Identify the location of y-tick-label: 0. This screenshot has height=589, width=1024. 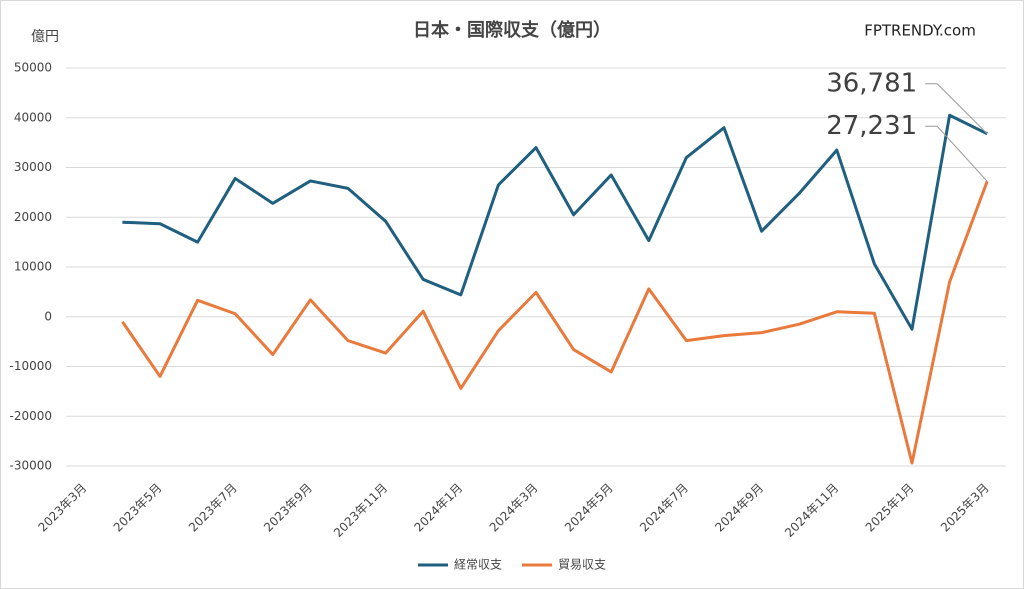
(48, 316).